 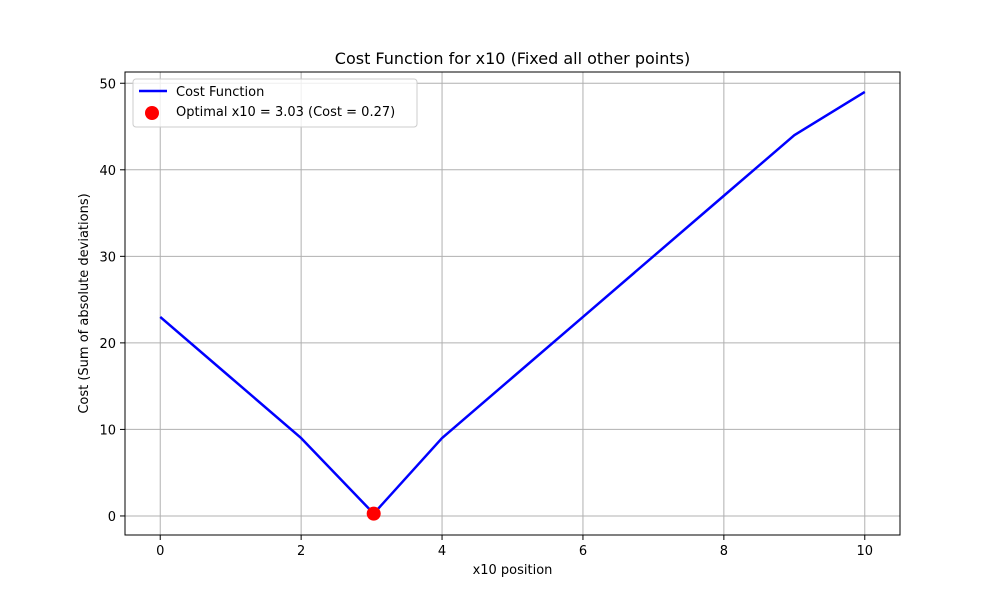 I want to click on x-tick-label: 4, so click(x=442, y=551).